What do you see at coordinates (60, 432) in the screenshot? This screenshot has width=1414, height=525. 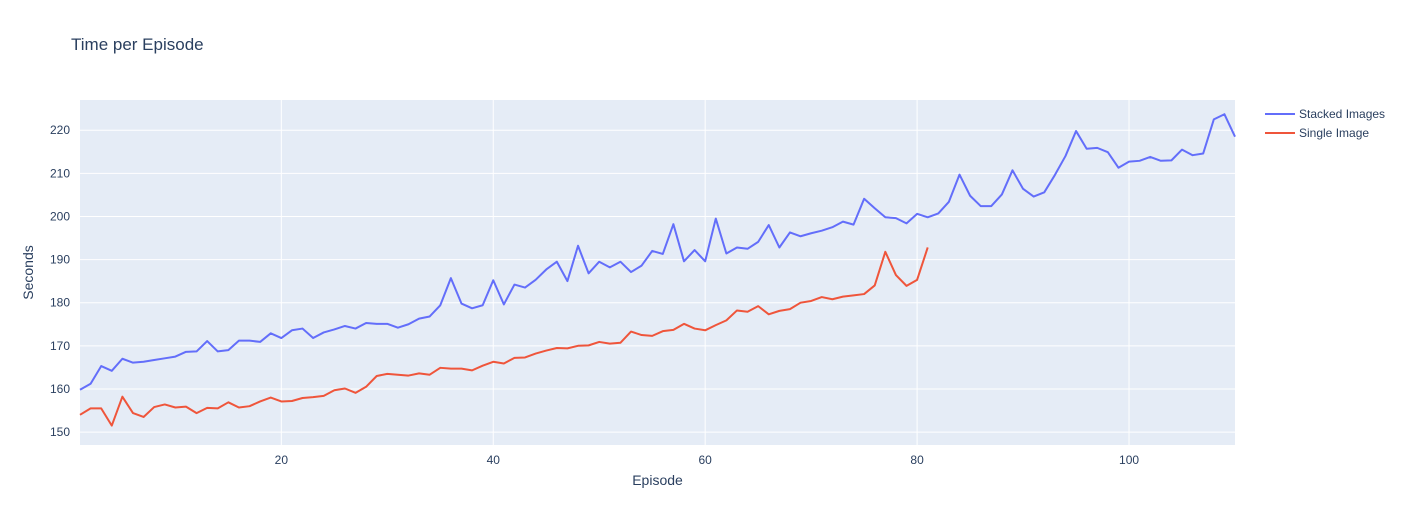 I see `y-tick-label: 150` at bounding box center [60, 432].